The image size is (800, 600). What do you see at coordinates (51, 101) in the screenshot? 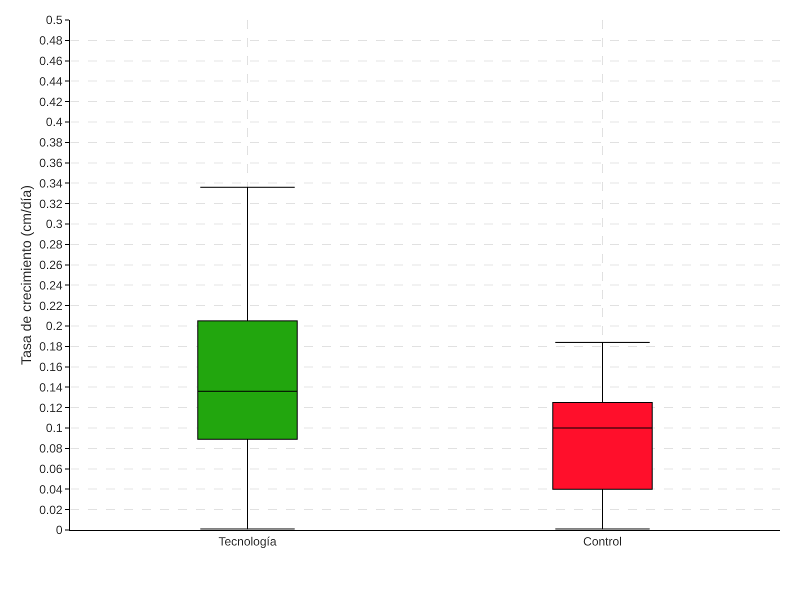
I see `y-tick-label: 0.42` at bounding box center [51, 101].